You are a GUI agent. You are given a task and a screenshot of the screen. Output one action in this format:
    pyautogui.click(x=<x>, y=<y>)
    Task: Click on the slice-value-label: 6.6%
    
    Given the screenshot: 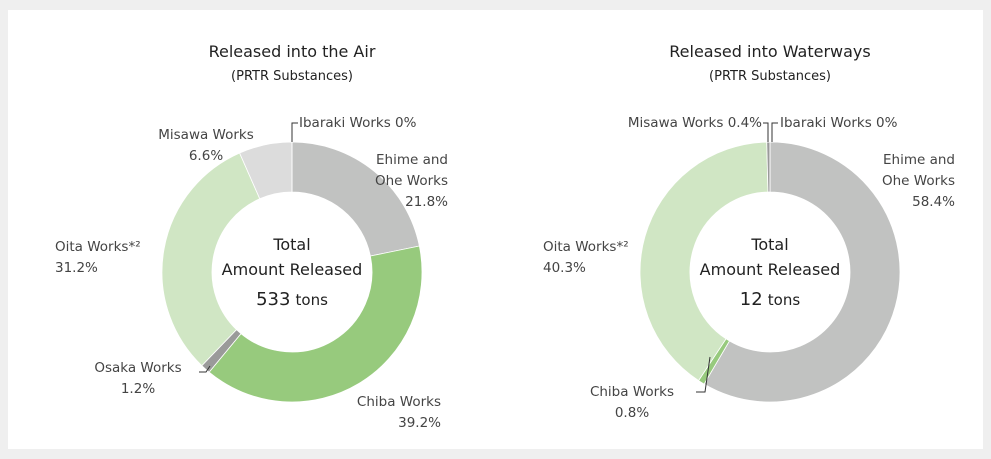 What is the action you would take?
    pyautogui.click(x=206, y=156)
    